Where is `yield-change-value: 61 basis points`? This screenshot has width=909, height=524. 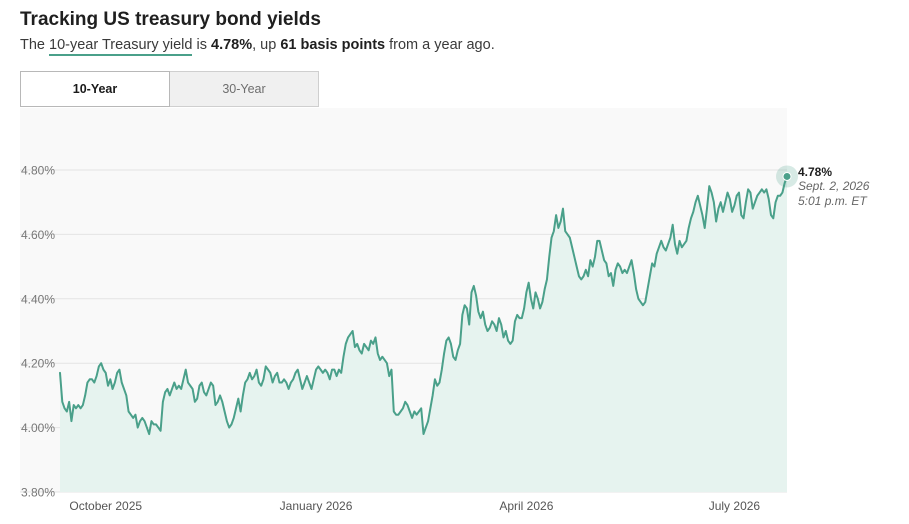 yield-change-value: 61 basis points is located at coordinates (333, 45).